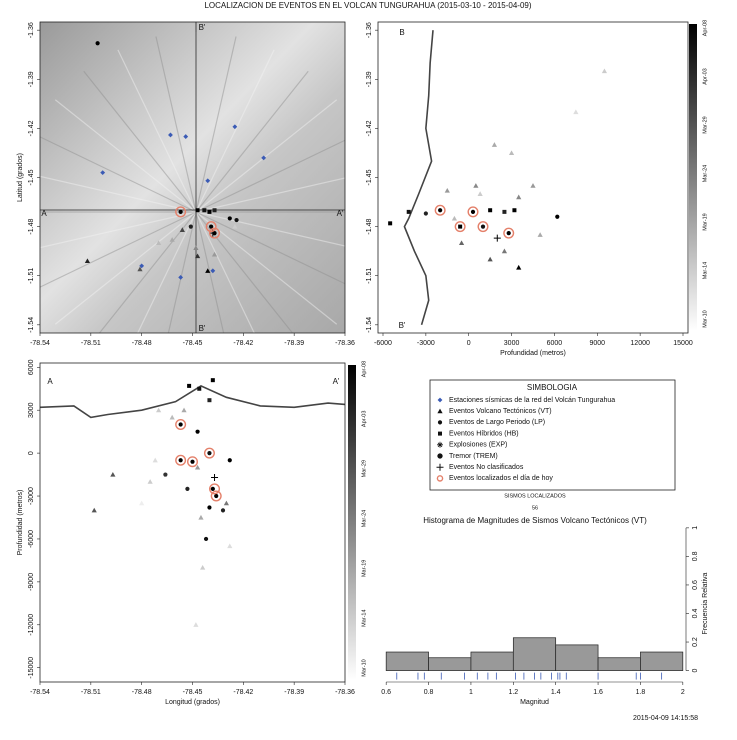 This screenshot has width=737, height=740. I want to click on colorbar-label: Mar-14, so click(364, 617).